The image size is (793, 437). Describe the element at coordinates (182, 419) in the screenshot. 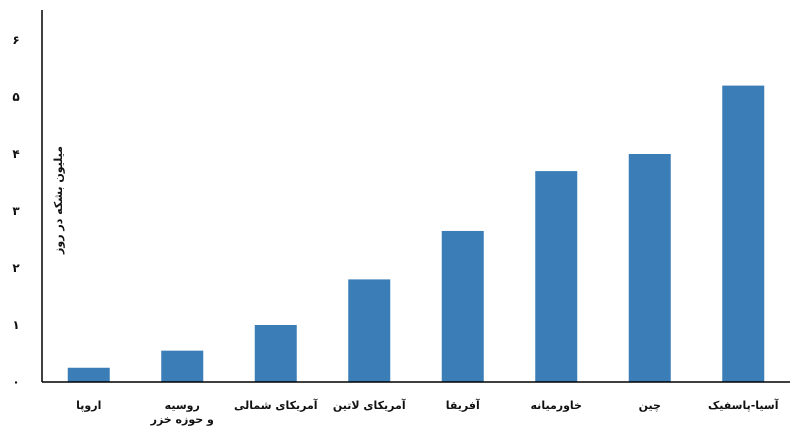

I see `x-category-label: و حوزه خزر` at that location.